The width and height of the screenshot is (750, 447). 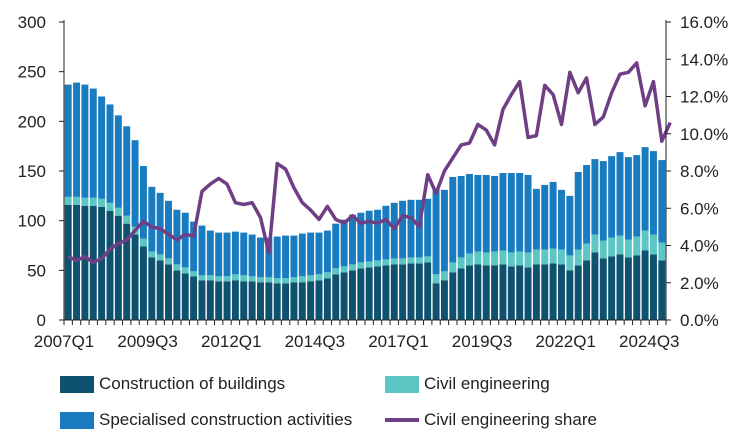 What do you see at coordinates (41, 320) in the screenshot?
I see `left-tick-label-0: 0` at bounding box center [41, 320].